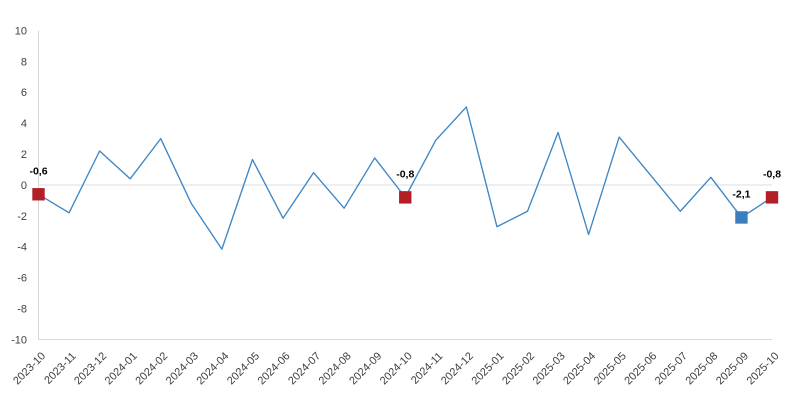 This screenshot has width=796, height=409. Describe the element at coordinates (22, 279) in the screenshot. I see `svg-text: -6` at that location.